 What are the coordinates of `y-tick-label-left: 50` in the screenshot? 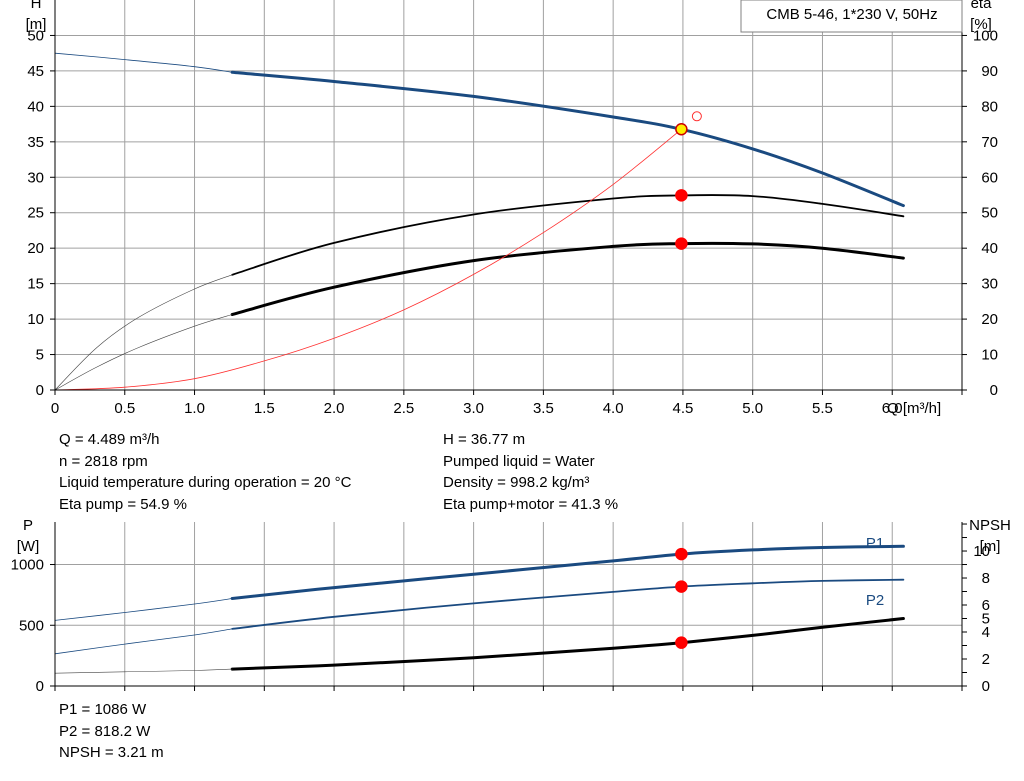 It's located at (35, 35).